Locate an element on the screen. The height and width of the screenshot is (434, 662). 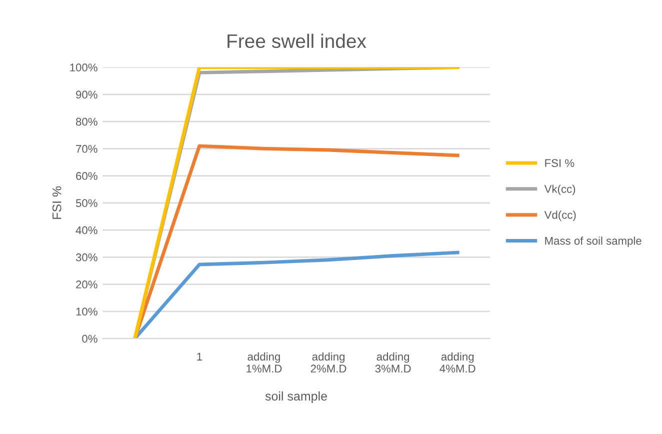
line-series is located at coordinates (296, 294).